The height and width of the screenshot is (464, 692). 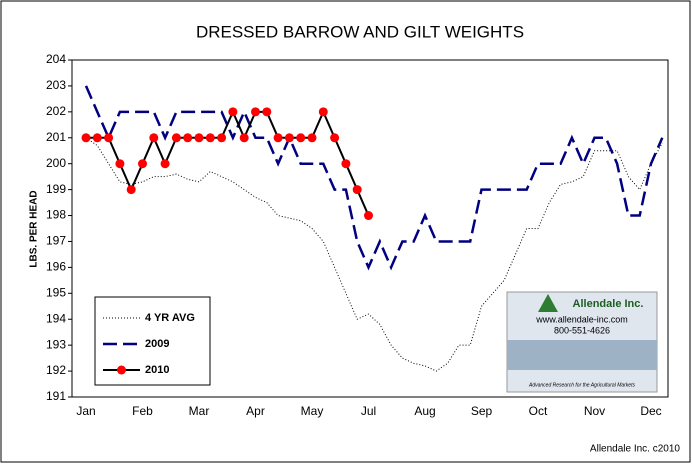 What do you see at coordinates (157, 370) in the screenshot?
I see `legend-label: 2010` at bounding box center [157, 370].